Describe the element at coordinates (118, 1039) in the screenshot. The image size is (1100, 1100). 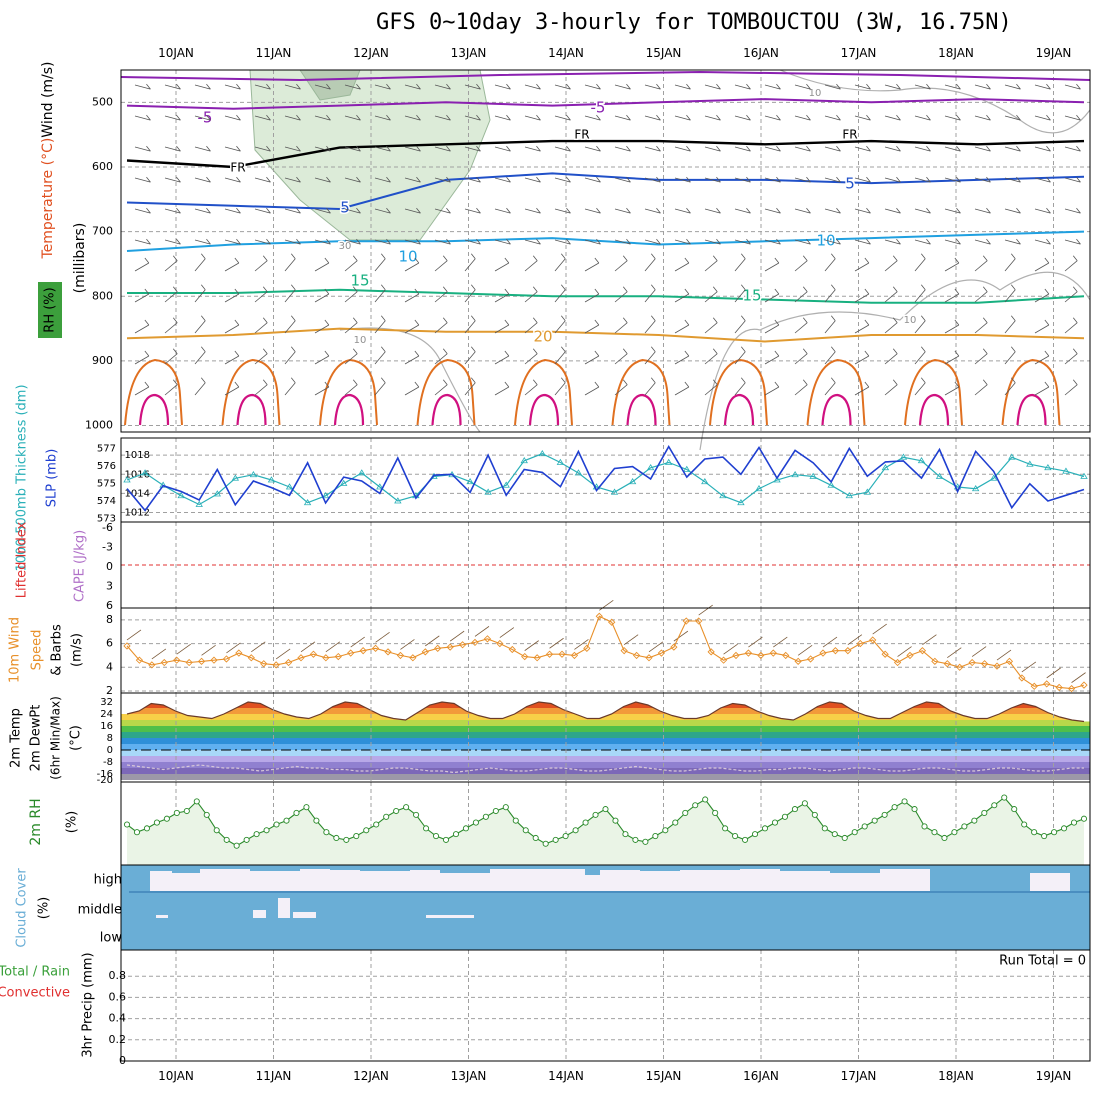
I see `precip-tick: 0.2` at that location.